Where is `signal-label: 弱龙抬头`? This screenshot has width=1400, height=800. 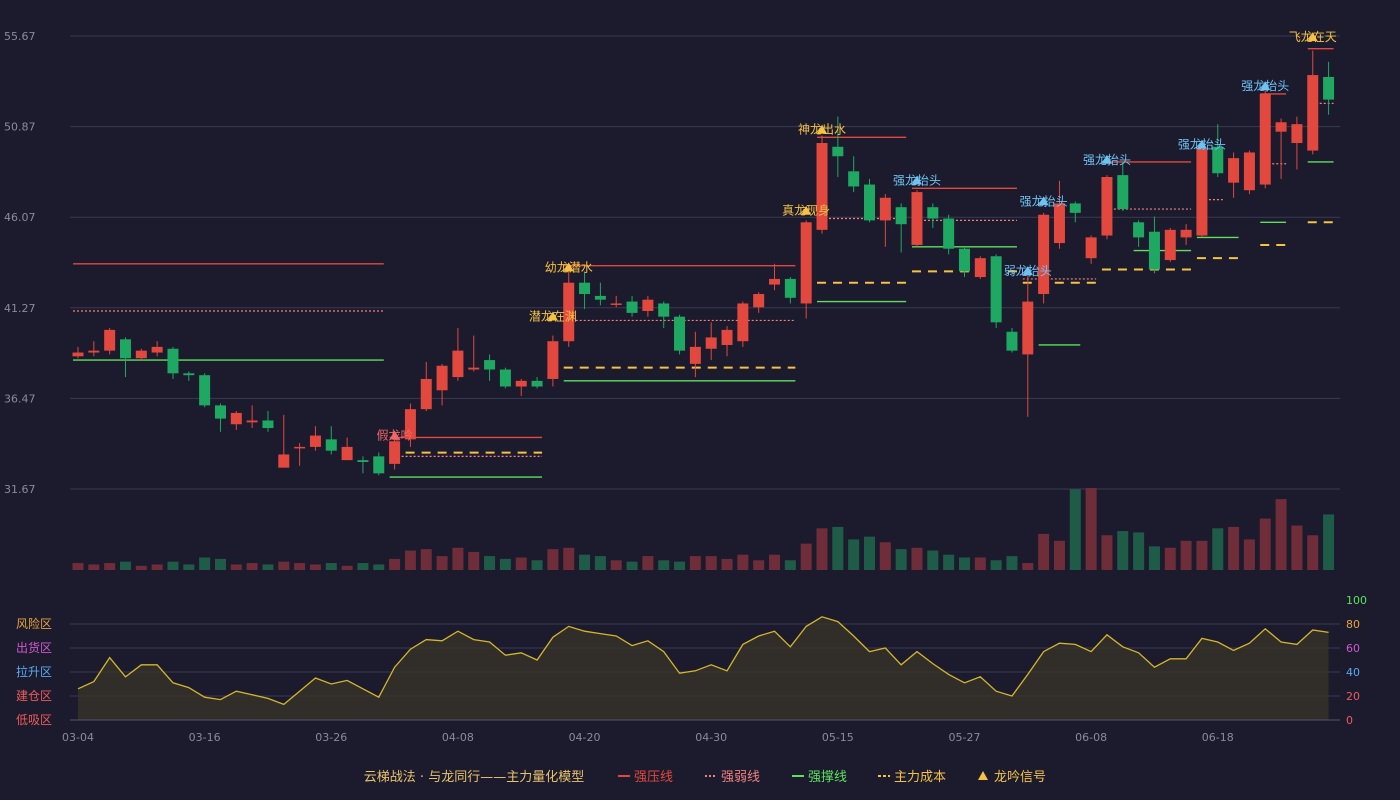 signal-label: 弱龙抬头 is located at coordinates (1028, 271).